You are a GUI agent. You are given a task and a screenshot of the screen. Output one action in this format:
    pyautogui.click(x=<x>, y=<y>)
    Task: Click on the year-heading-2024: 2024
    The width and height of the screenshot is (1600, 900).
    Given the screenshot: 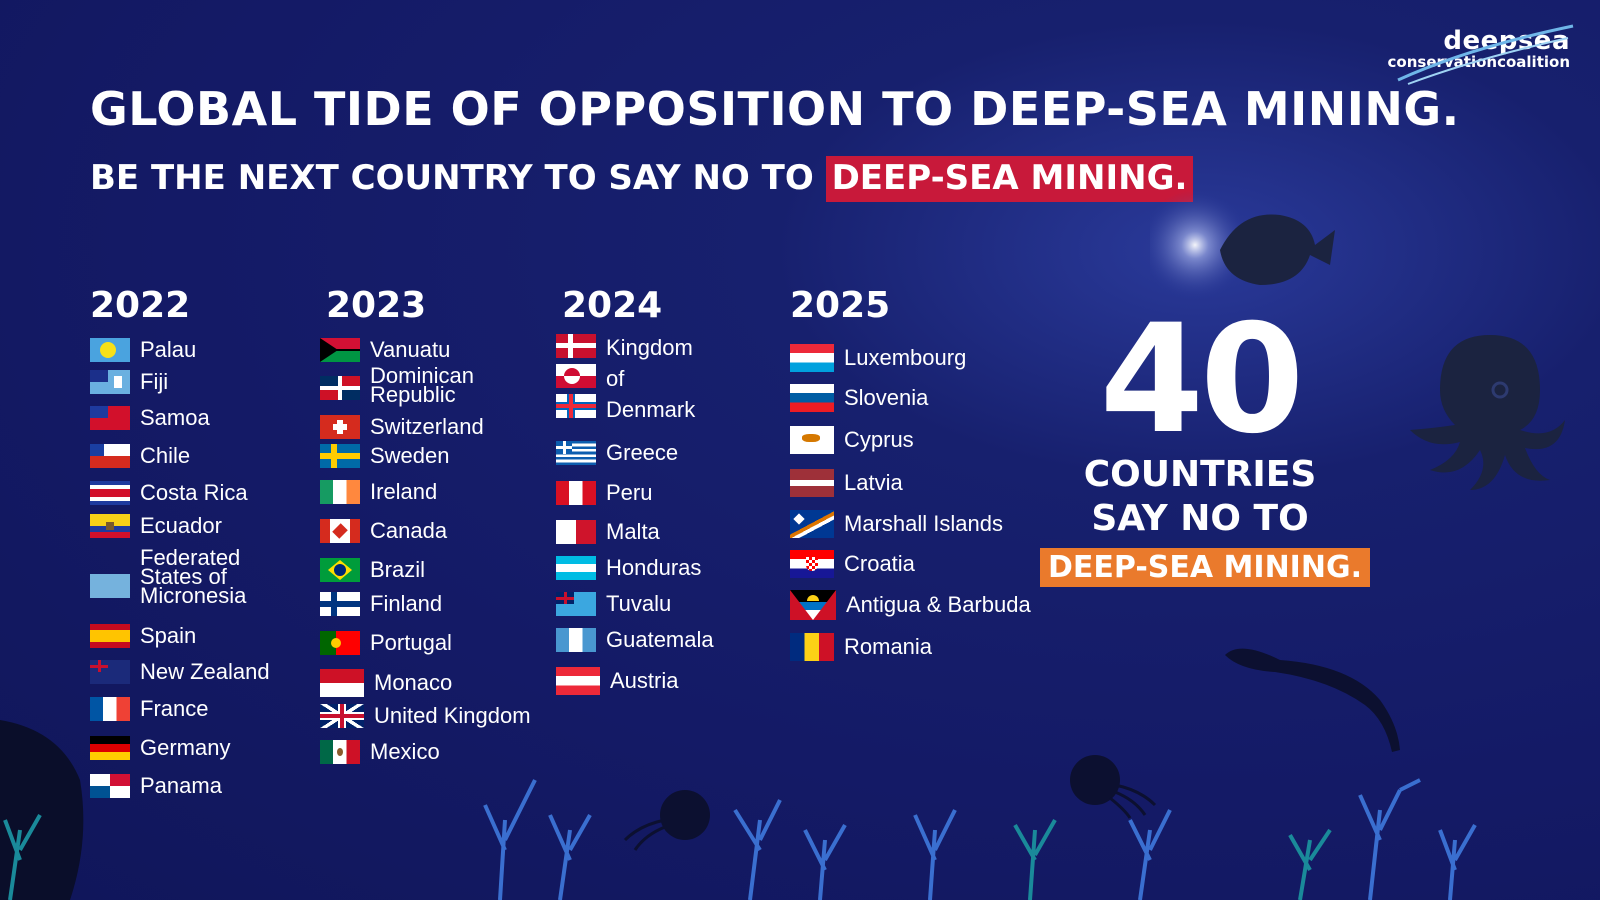 What is the action you would take?
    pyautogui.click(x=612, y=305)
    